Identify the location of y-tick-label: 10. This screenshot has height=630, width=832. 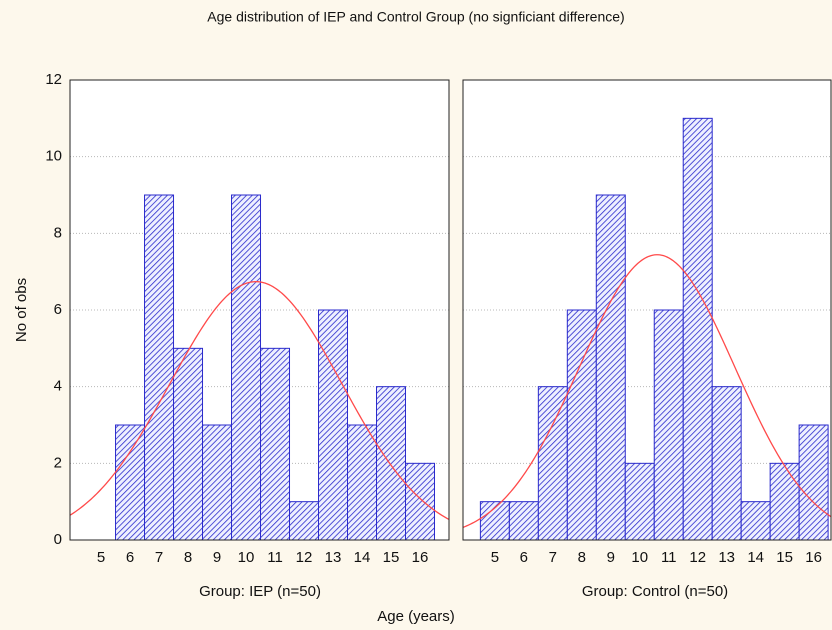
(53, 156).